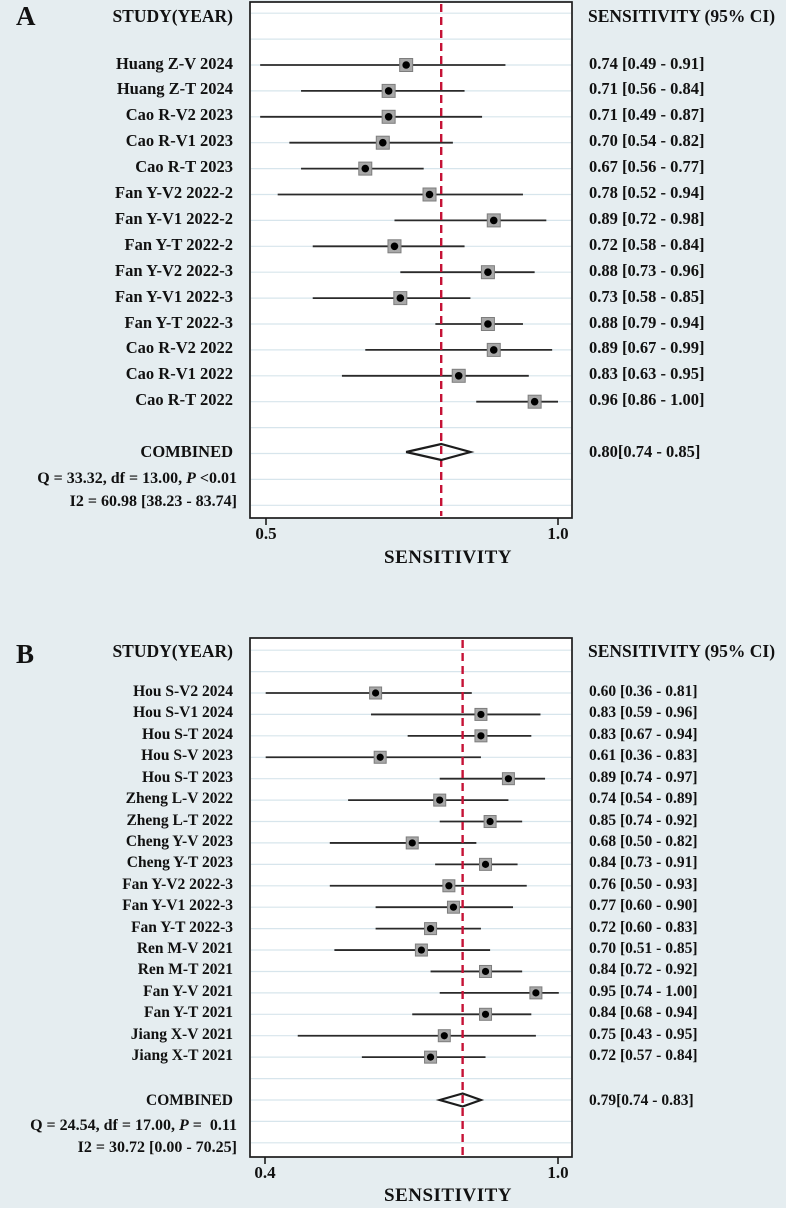 The image size is (786, 1208). What do you see at coordinates (174, 270) in the screenshot?
I see `study-label: Fan Y-V2 2022-3` at bounding box center [174, 270].